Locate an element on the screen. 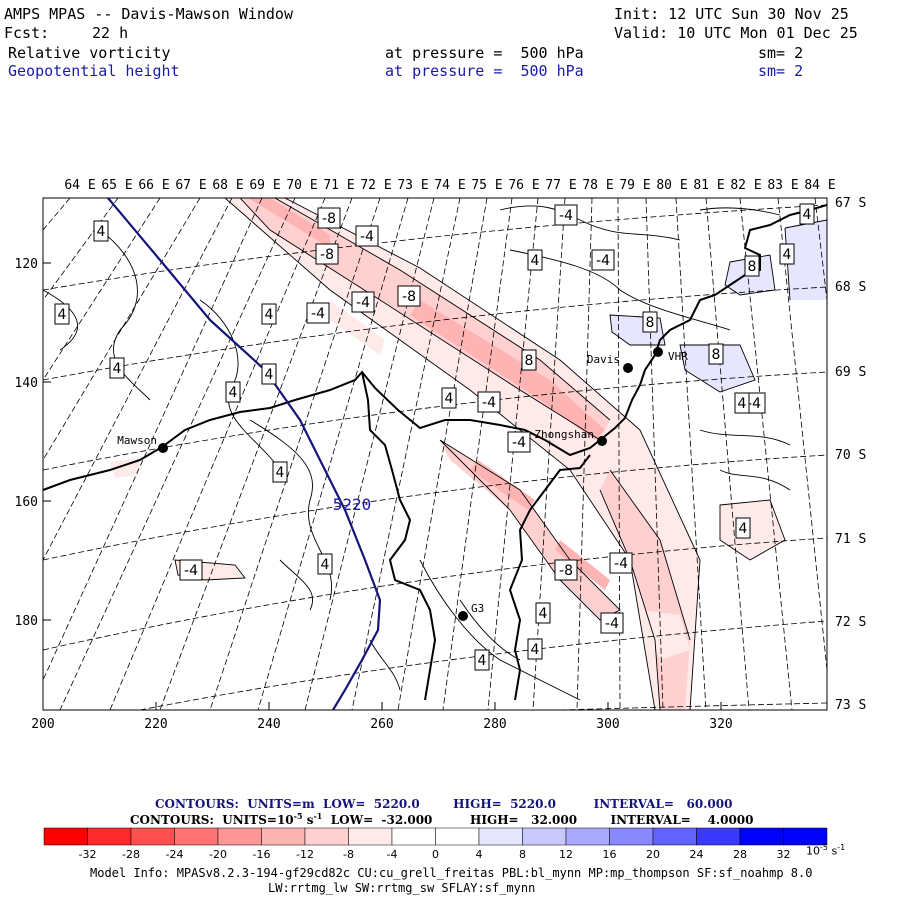 This screenshot has height=900, width=900. vorticity-legend-suffix: s is located at coordinates (308, 820).